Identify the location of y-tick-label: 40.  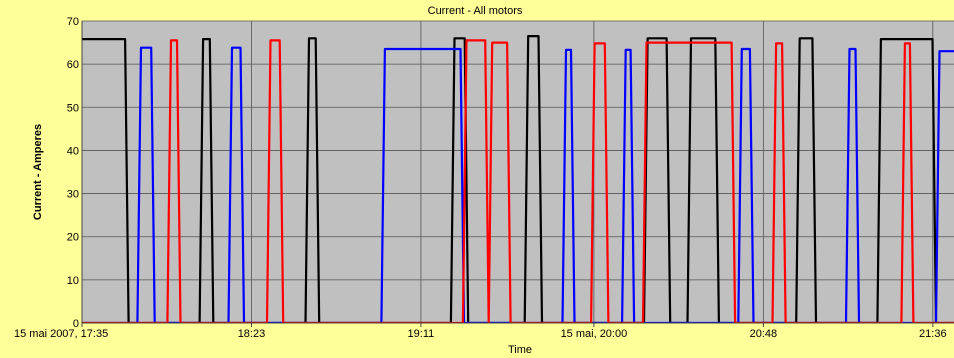
(73, 151).